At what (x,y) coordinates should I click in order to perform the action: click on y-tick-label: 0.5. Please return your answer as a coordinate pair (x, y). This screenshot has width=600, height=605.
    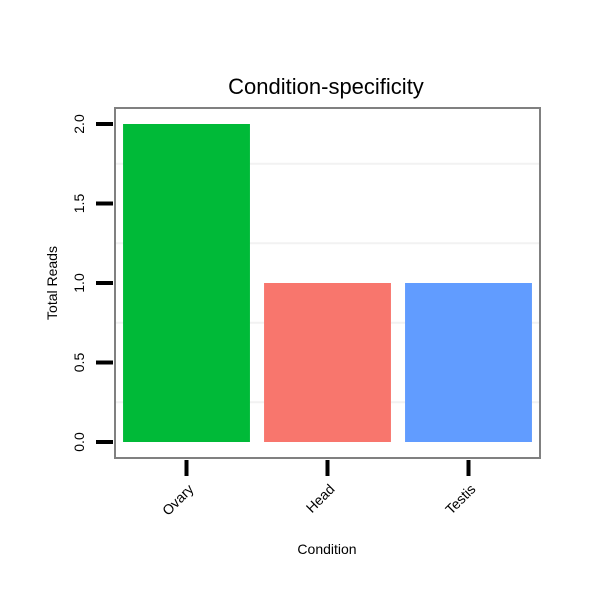
    Looking at the image, I should click on (79, 363).